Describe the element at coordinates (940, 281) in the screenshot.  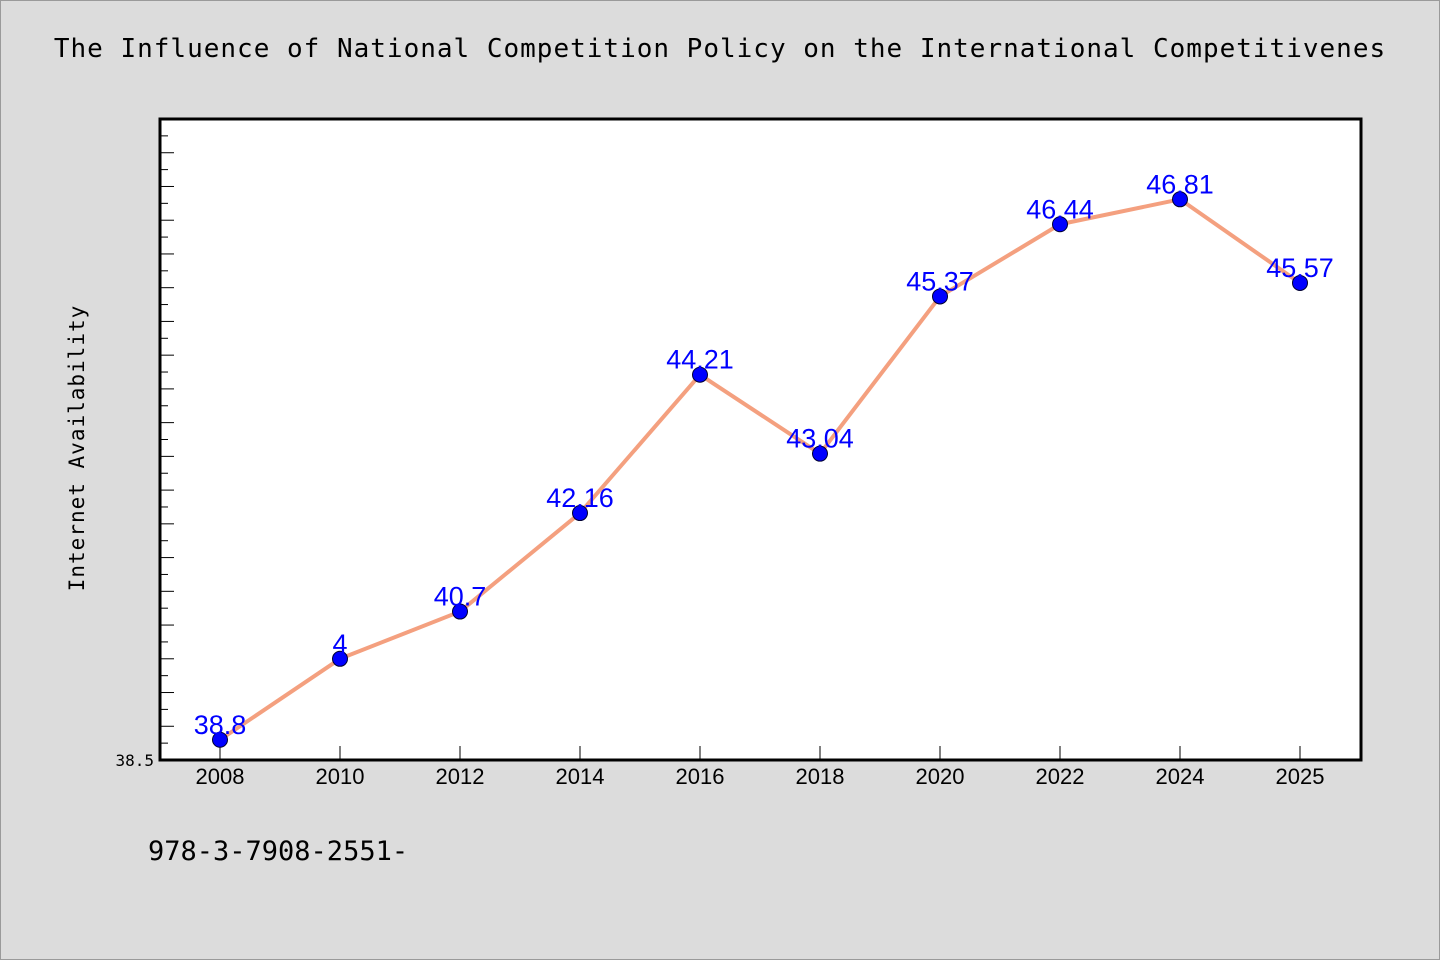
I see `data-label: 45.37` at that location.